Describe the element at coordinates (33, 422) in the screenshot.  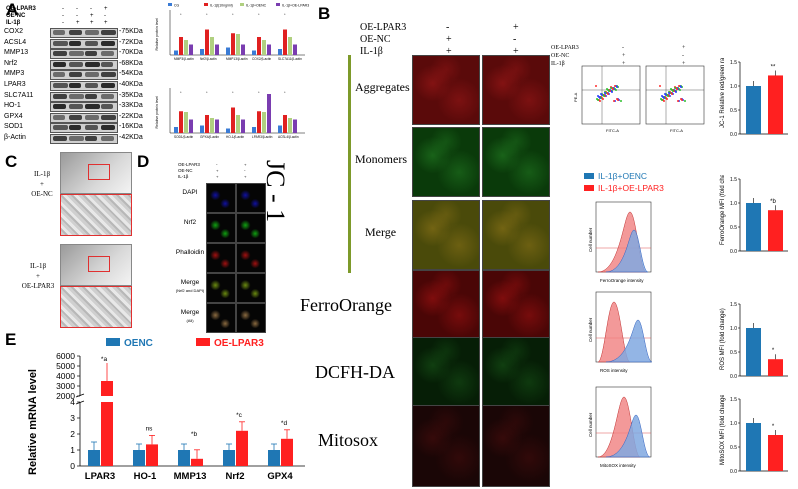
I see `mrna-ylabel: Relative mRNA level` at that location.